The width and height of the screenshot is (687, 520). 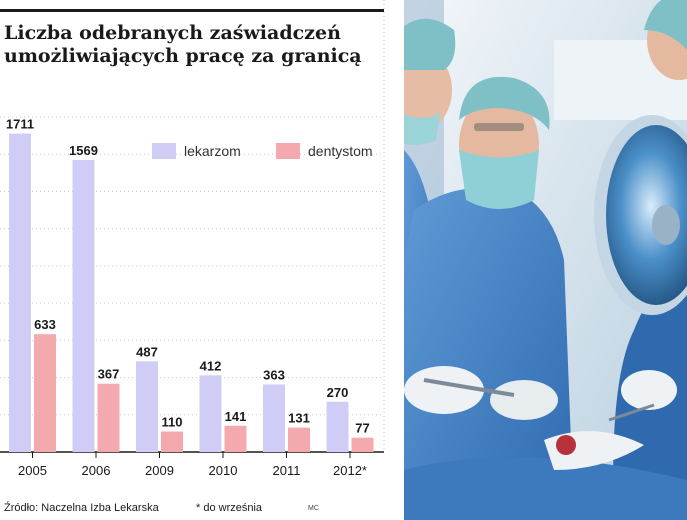 I want to click on data-label: 1711, so click(x=20, y=124).